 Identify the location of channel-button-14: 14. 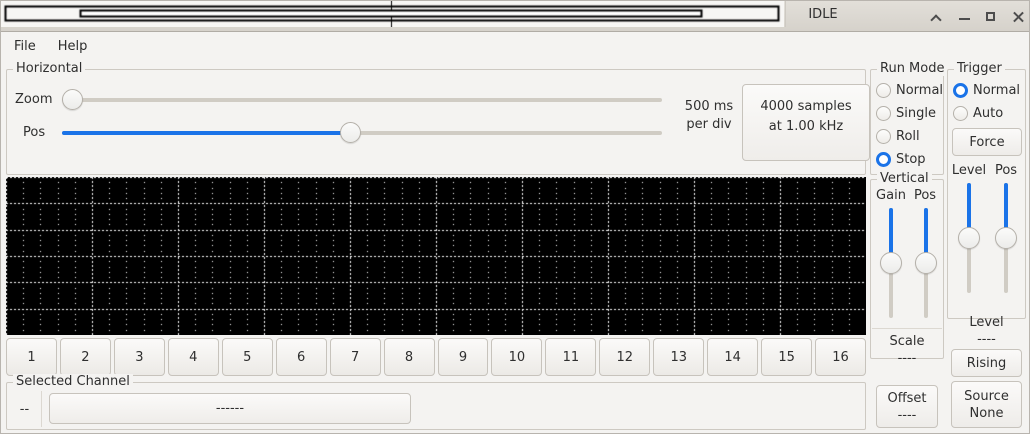
(733, 357).